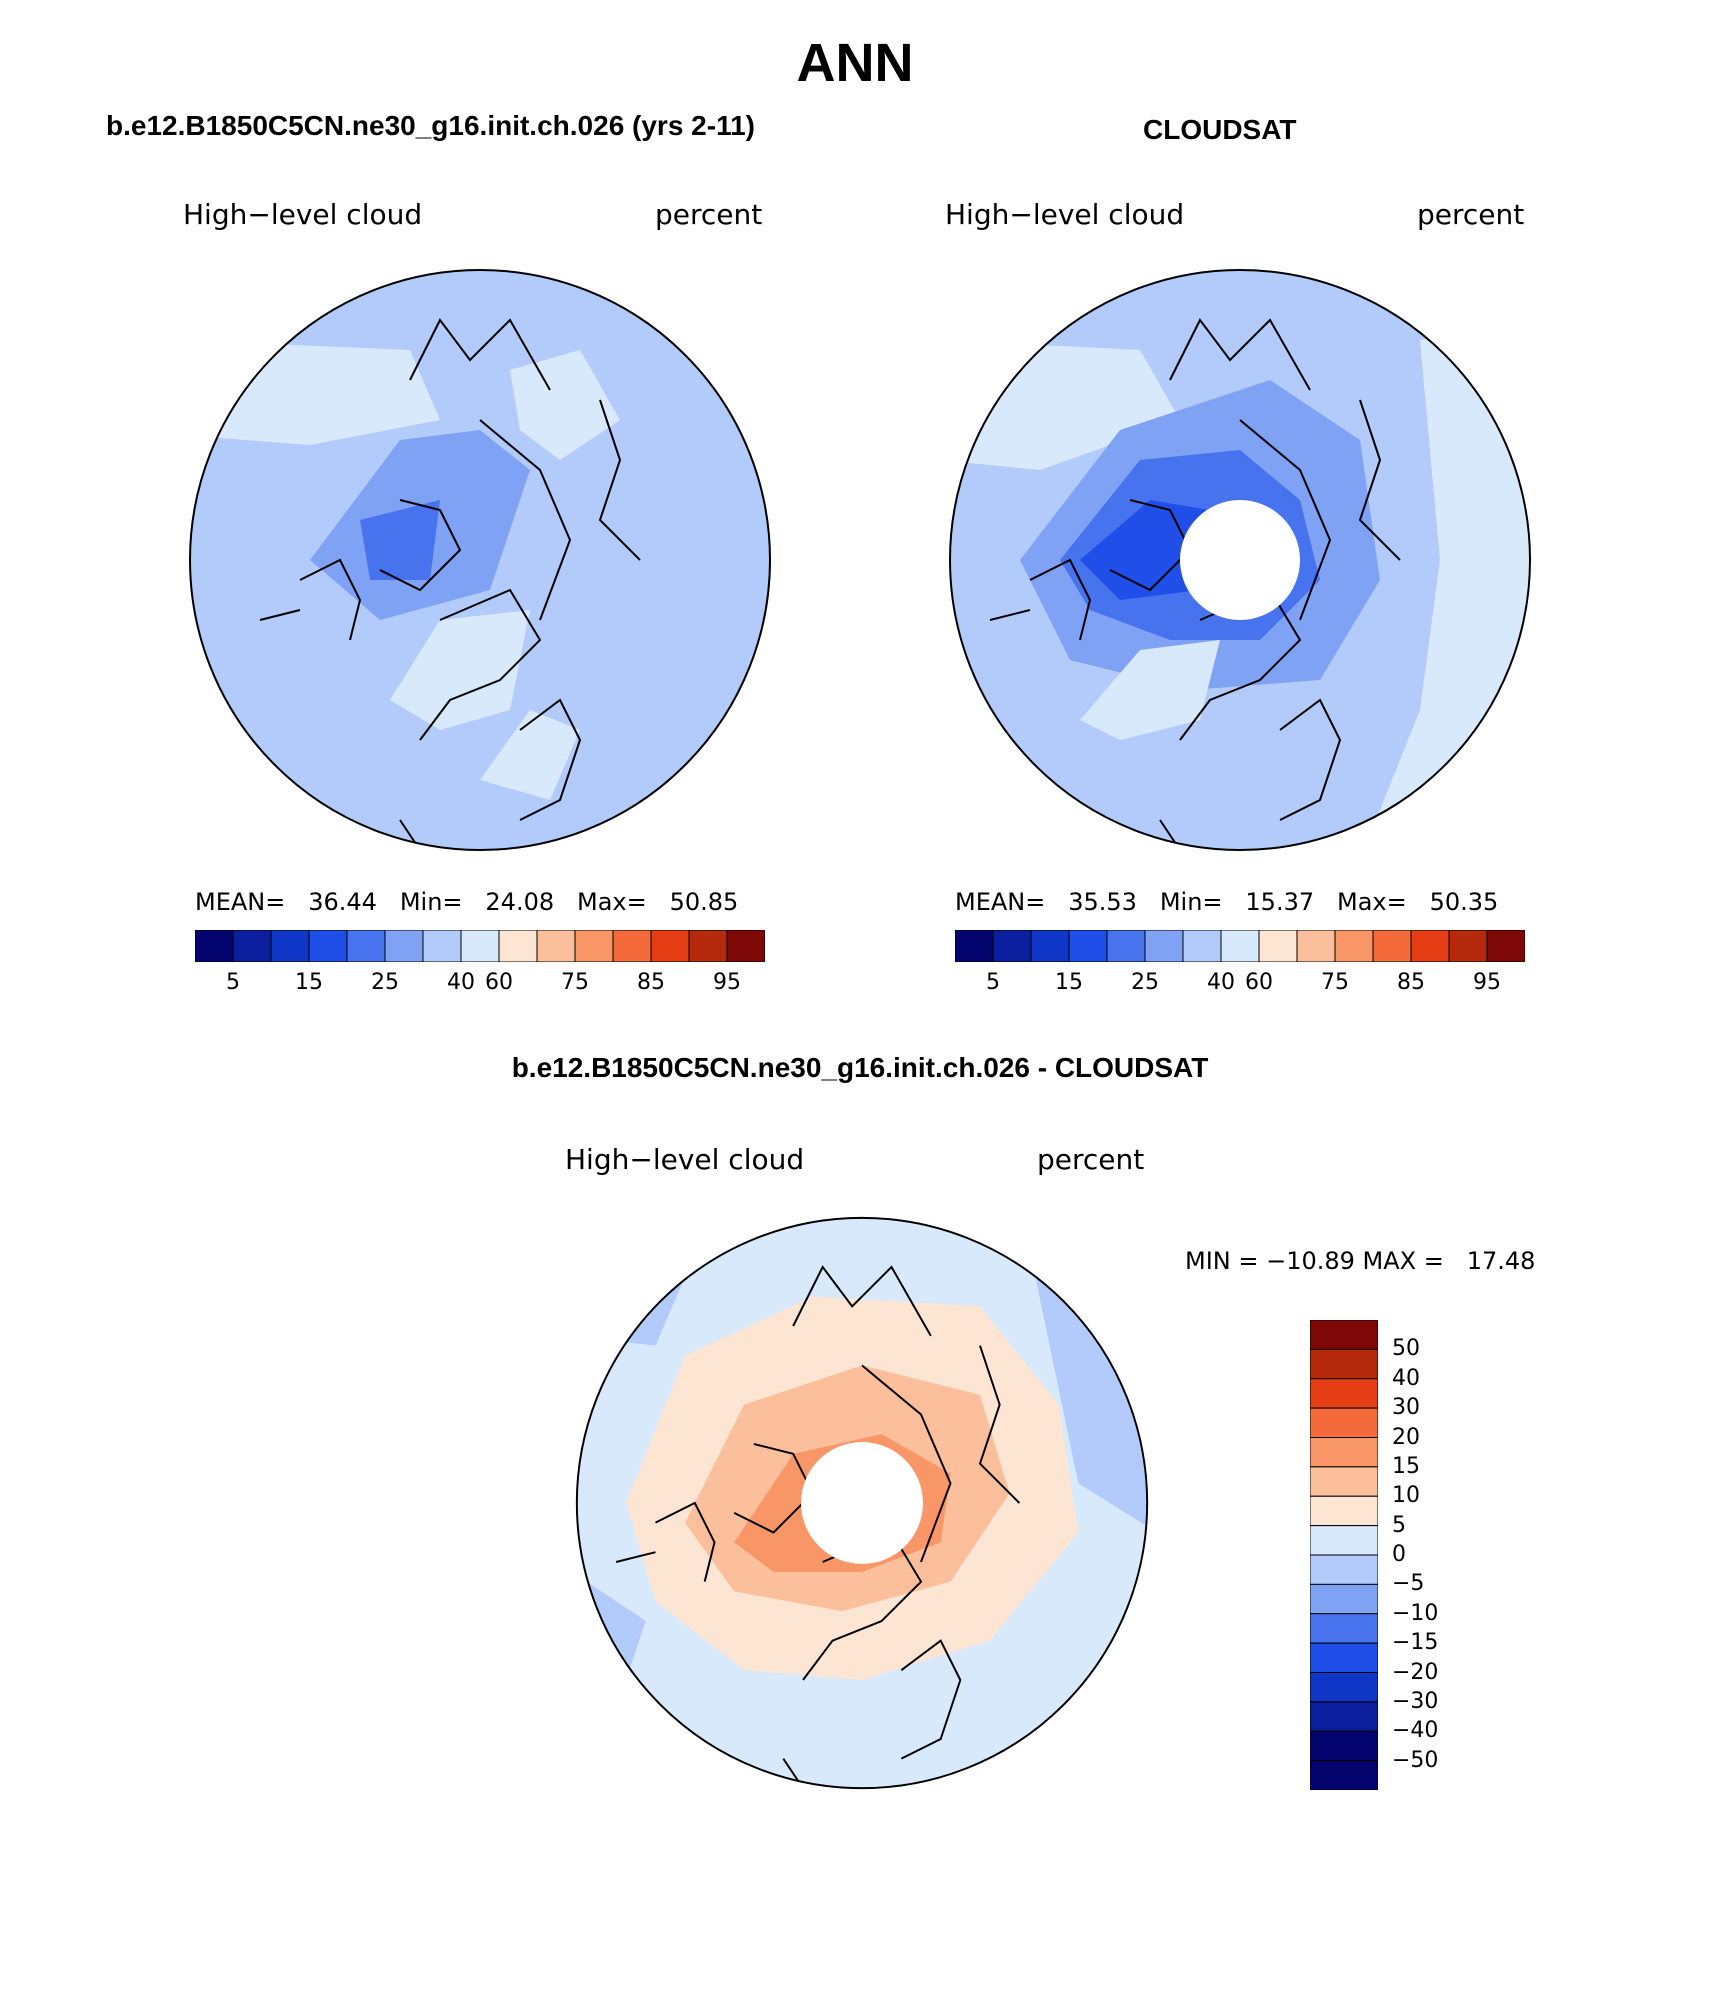 This screenshot has width=1710, height=2011. I want to click on panel2-stats: MEAN= 35.53 Min= 15.37 Max= 50.35, so click(1227, 902).